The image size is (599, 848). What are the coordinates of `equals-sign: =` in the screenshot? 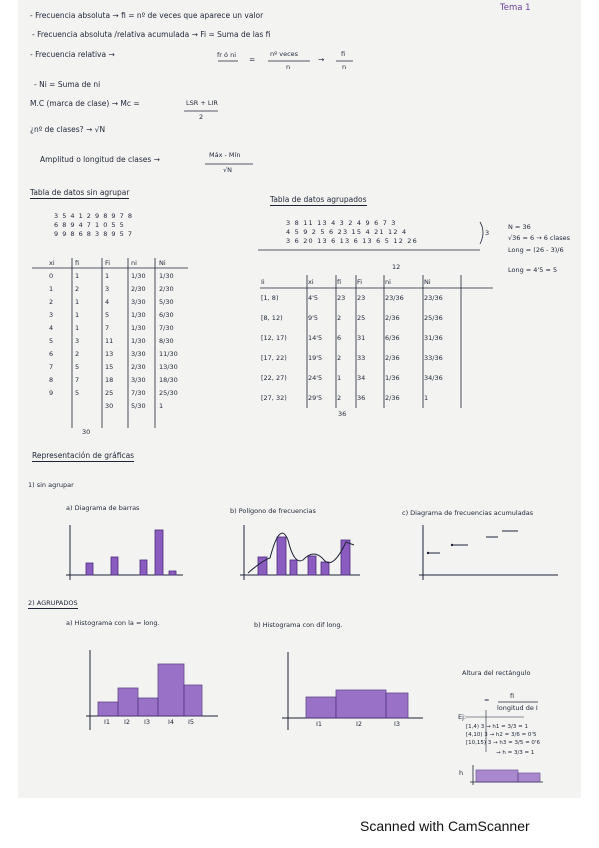 It's located at (252, 59).